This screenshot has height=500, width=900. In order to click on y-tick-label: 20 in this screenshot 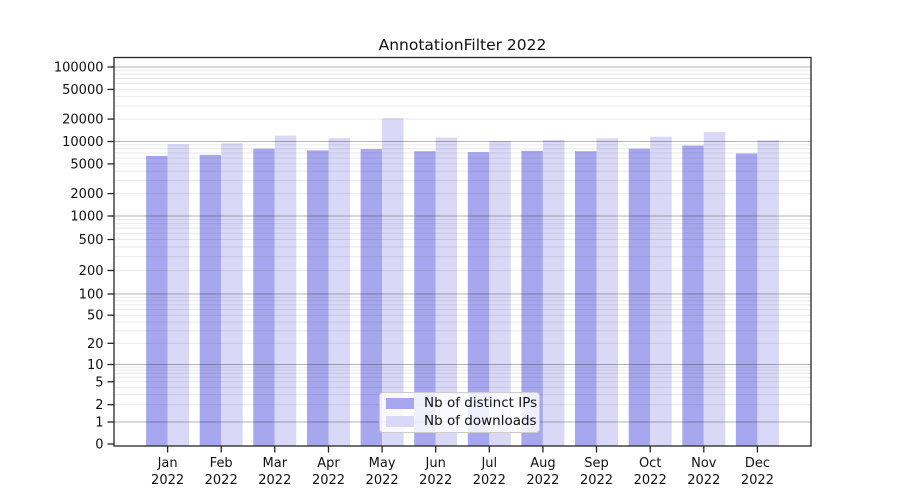, I will do `click(95, 344)`.